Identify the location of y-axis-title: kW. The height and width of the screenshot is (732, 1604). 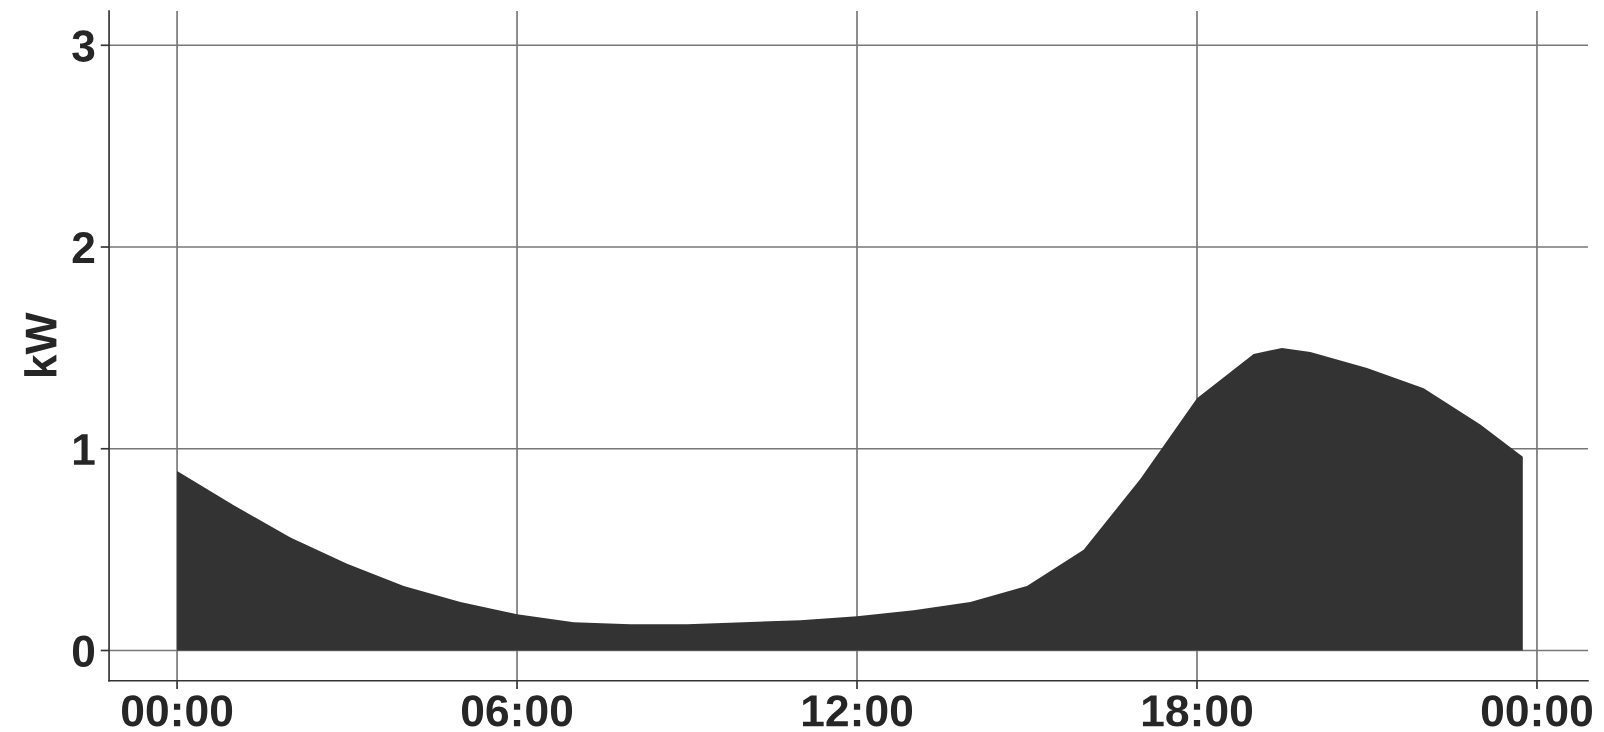
(40, 344).